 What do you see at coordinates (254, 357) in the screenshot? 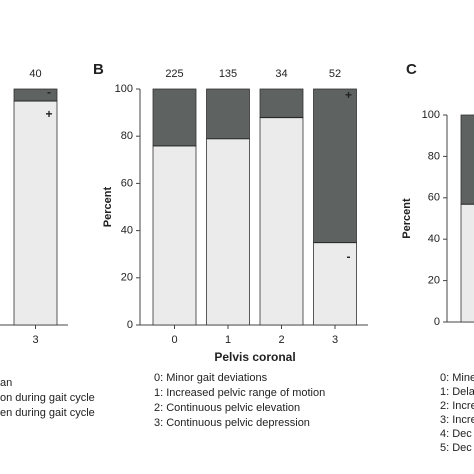
I see `x-axis-label: Pelvis coronal` at bounding box center [254, 357].